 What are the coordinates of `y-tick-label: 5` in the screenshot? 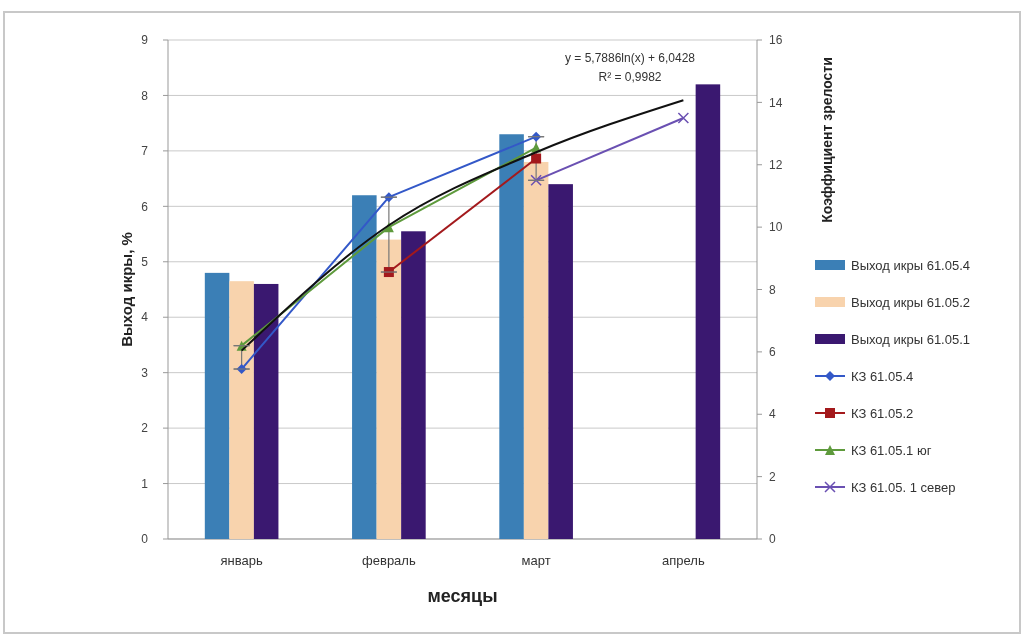 It's located at (145, 261).